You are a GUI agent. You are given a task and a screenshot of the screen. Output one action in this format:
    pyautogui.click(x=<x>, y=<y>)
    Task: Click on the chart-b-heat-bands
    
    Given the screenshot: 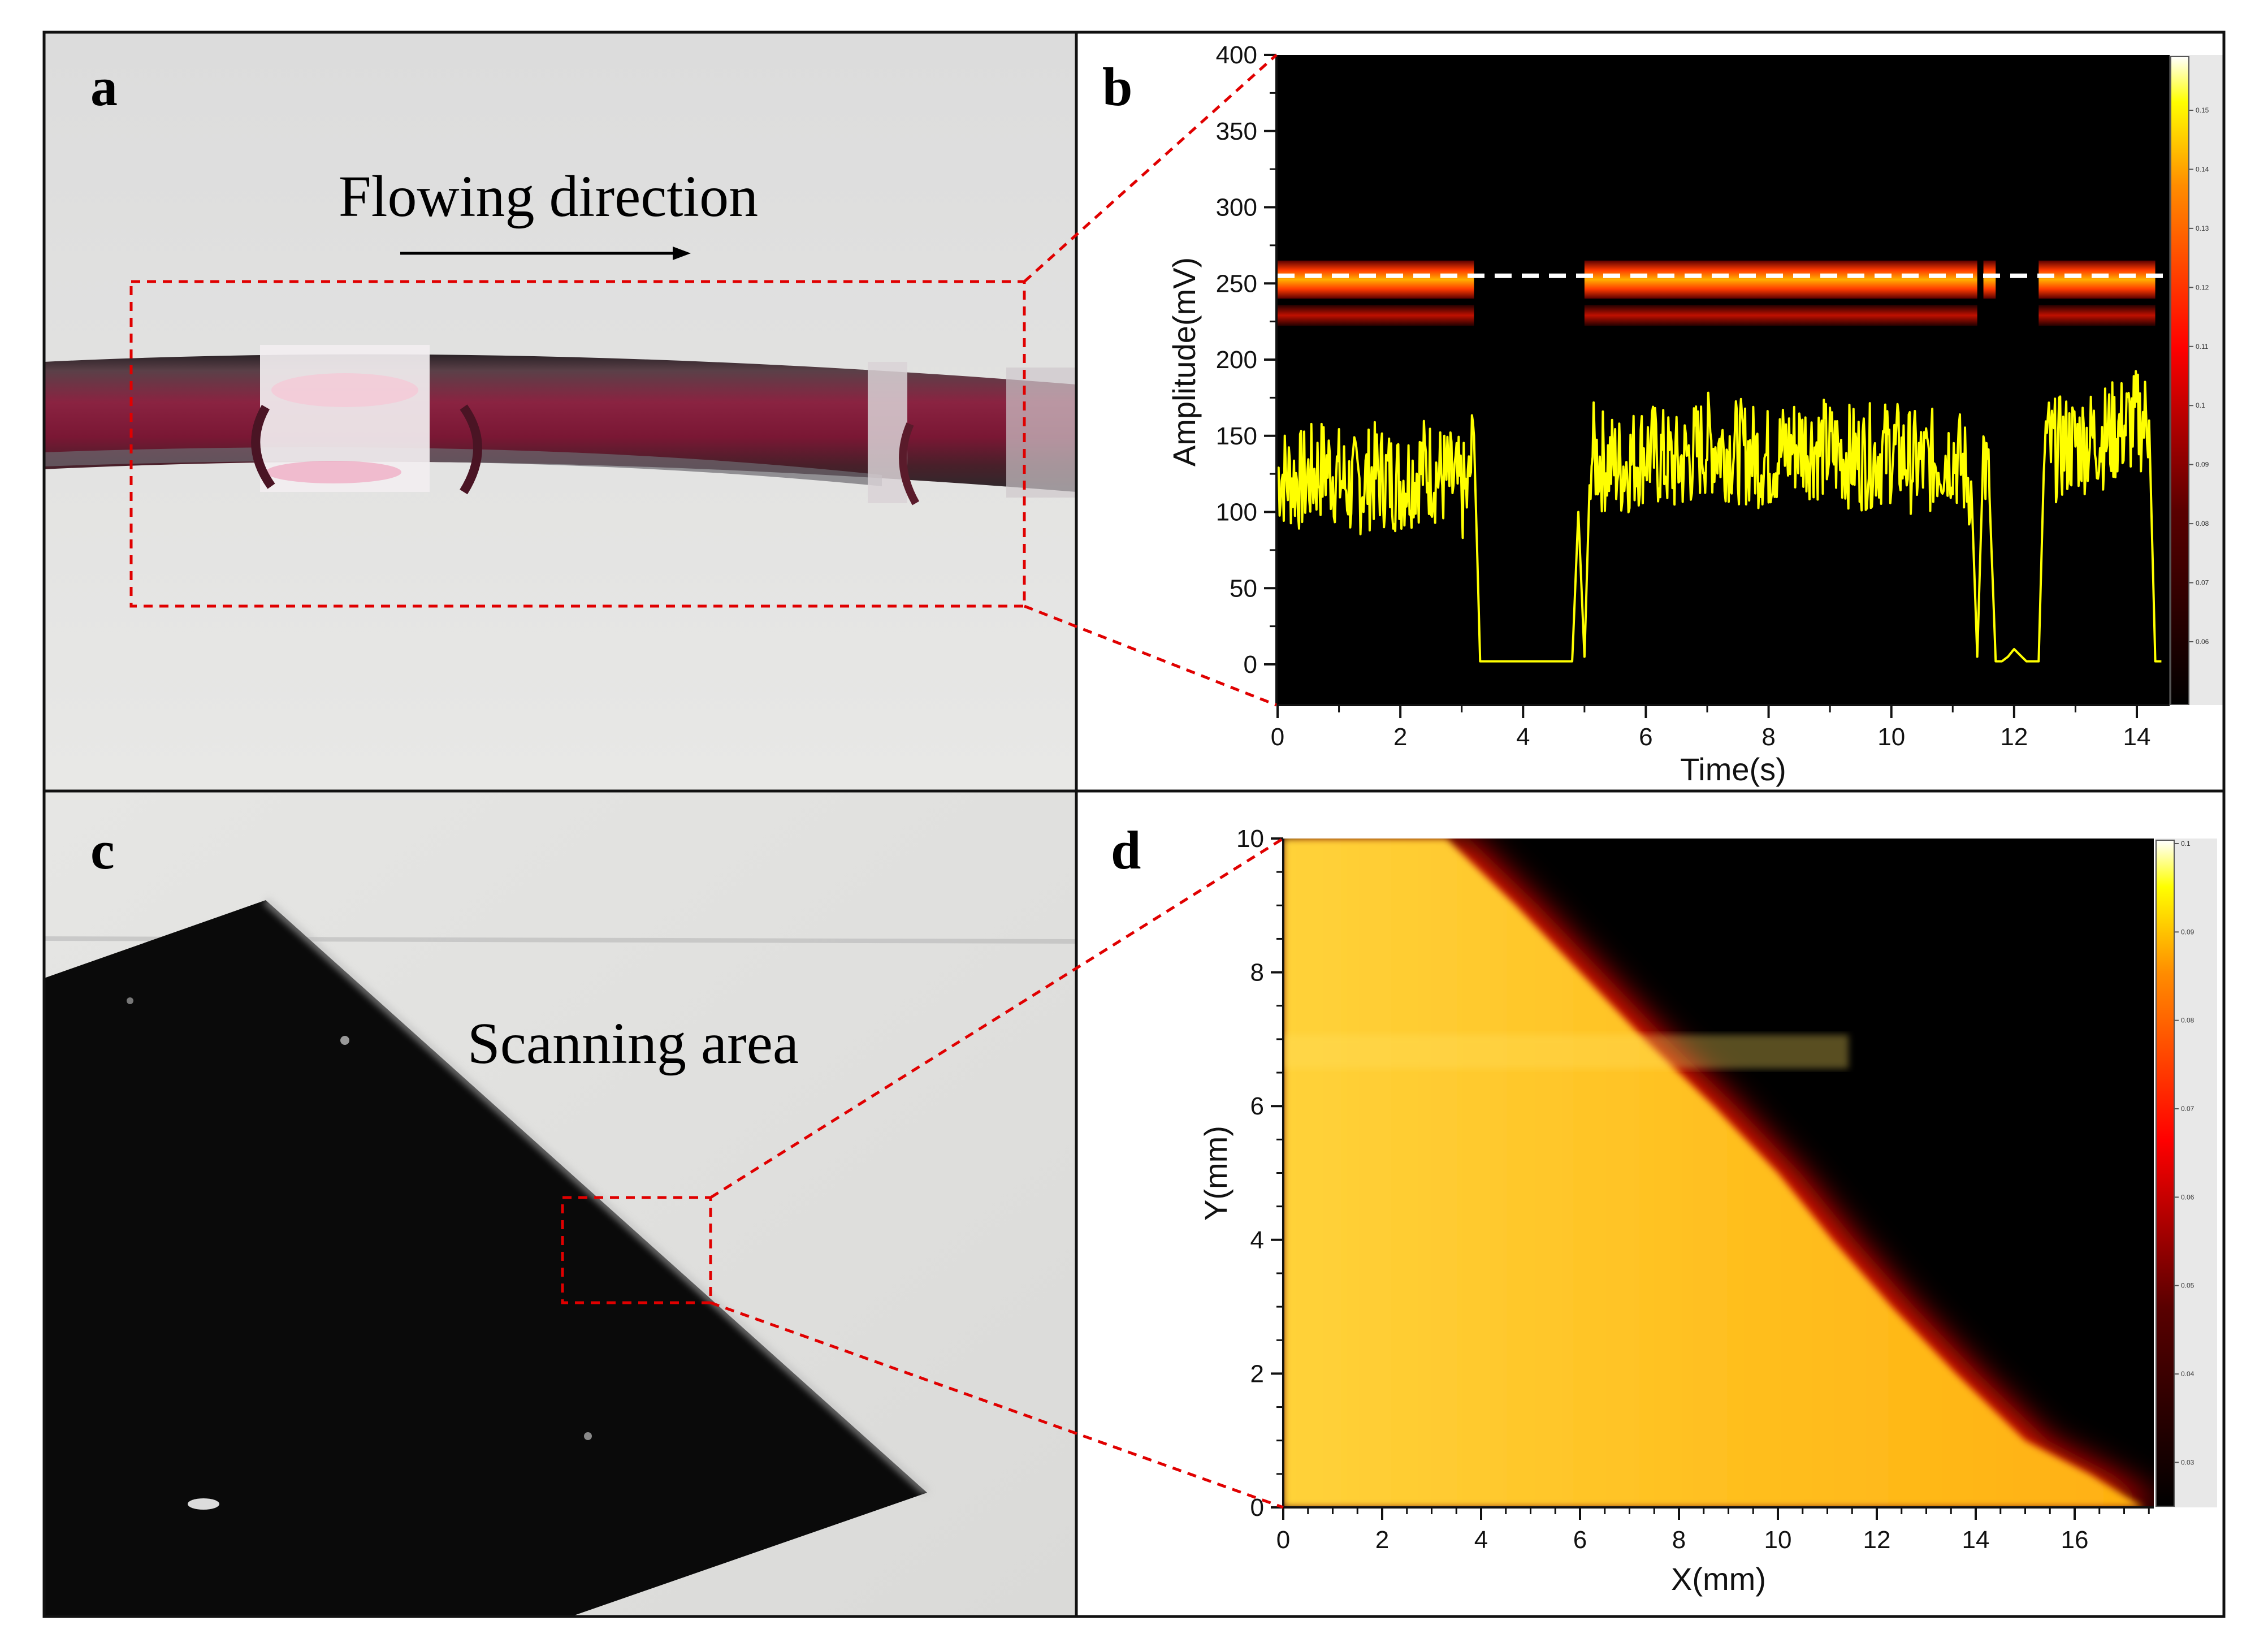 What is the action you would take?
    pyautogui.click(x=1717, y=293)
    